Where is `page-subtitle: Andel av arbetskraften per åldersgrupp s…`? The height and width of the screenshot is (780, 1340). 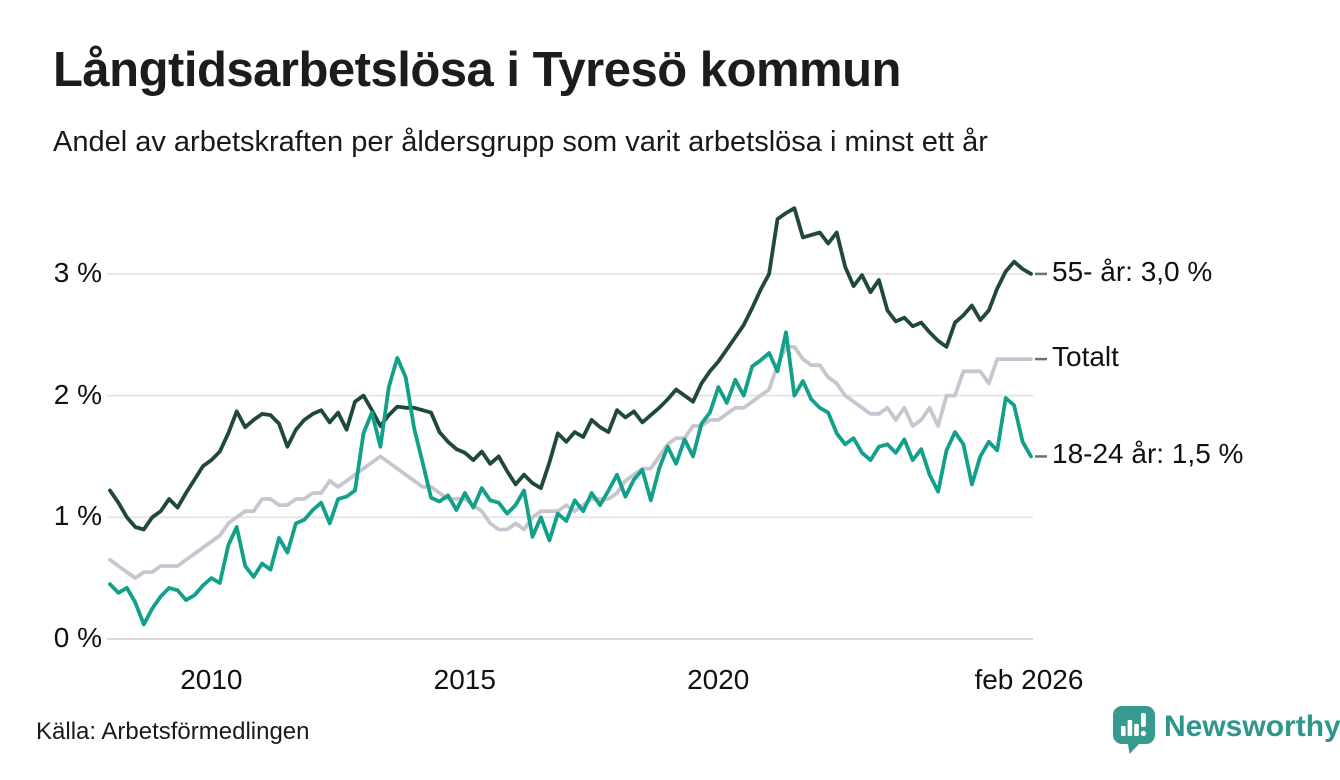
page-subtitle: Andel av arbetskraften per åldersgrupp s… is located at coordinates (520, 142).